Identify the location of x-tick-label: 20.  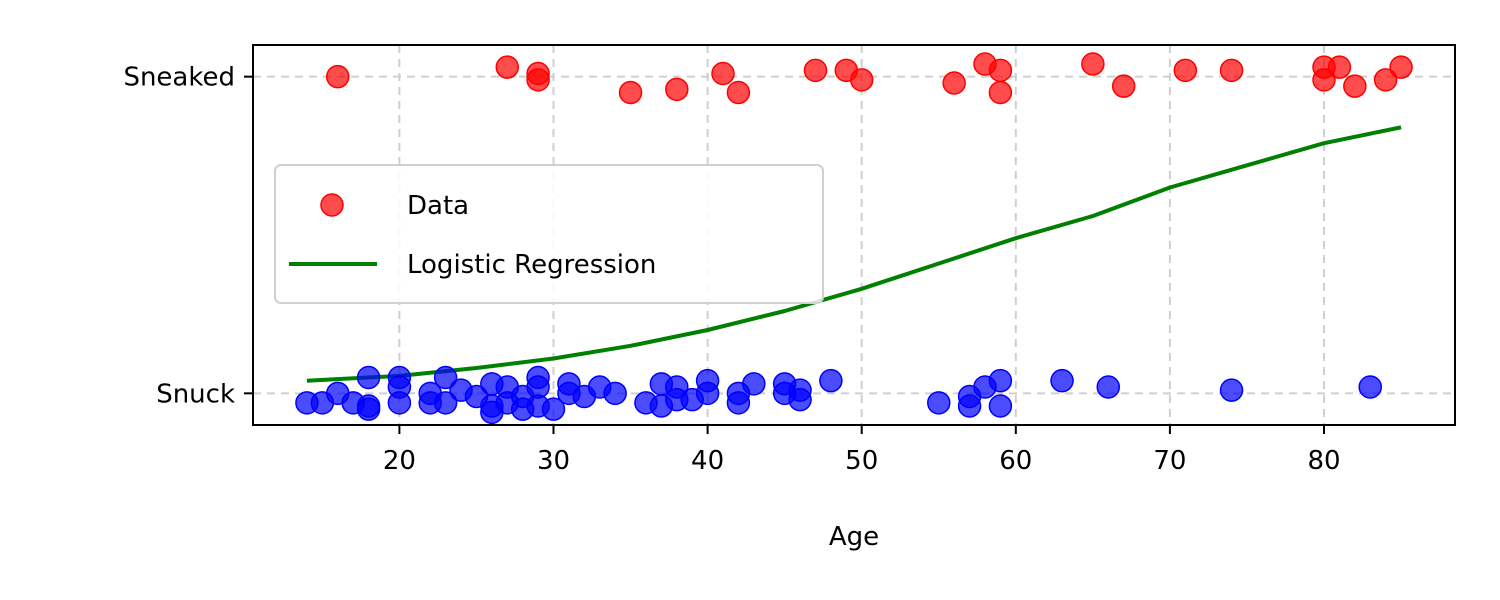
(399, 461).